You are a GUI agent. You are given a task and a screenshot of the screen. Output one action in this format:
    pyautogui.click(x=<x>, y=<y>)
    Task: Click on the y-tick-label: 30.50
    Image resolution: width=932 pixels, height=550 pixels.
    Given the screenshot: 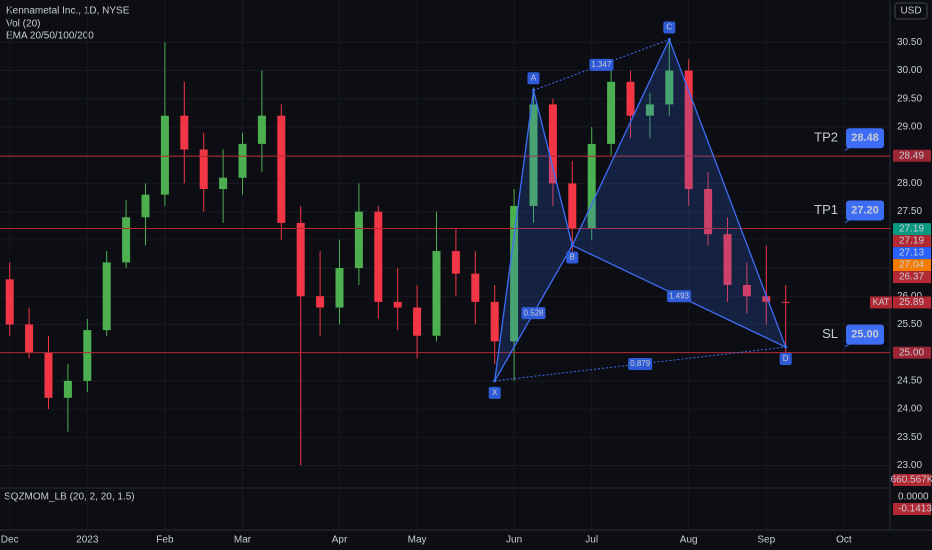 What is the action you would take?
    pyautogui.click(x=909, y=42)
    